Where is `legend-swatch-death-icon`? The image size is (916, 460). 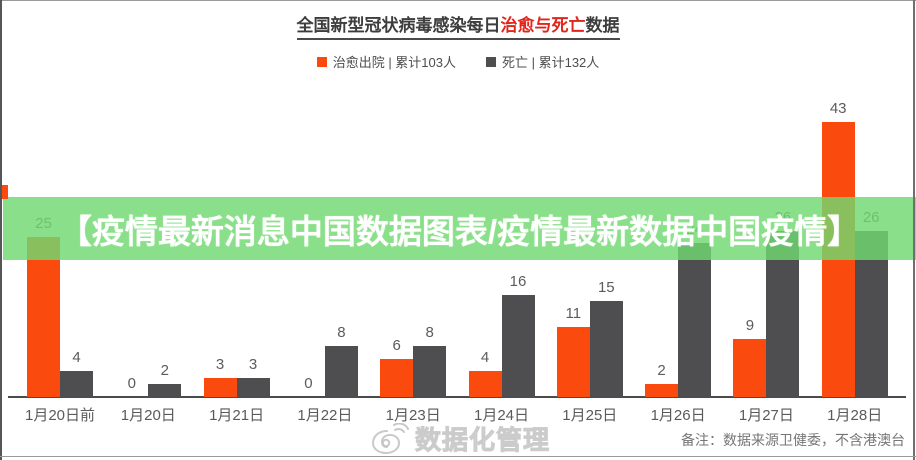 legend-swatch-death-icon is located at coordinates (491, 61).